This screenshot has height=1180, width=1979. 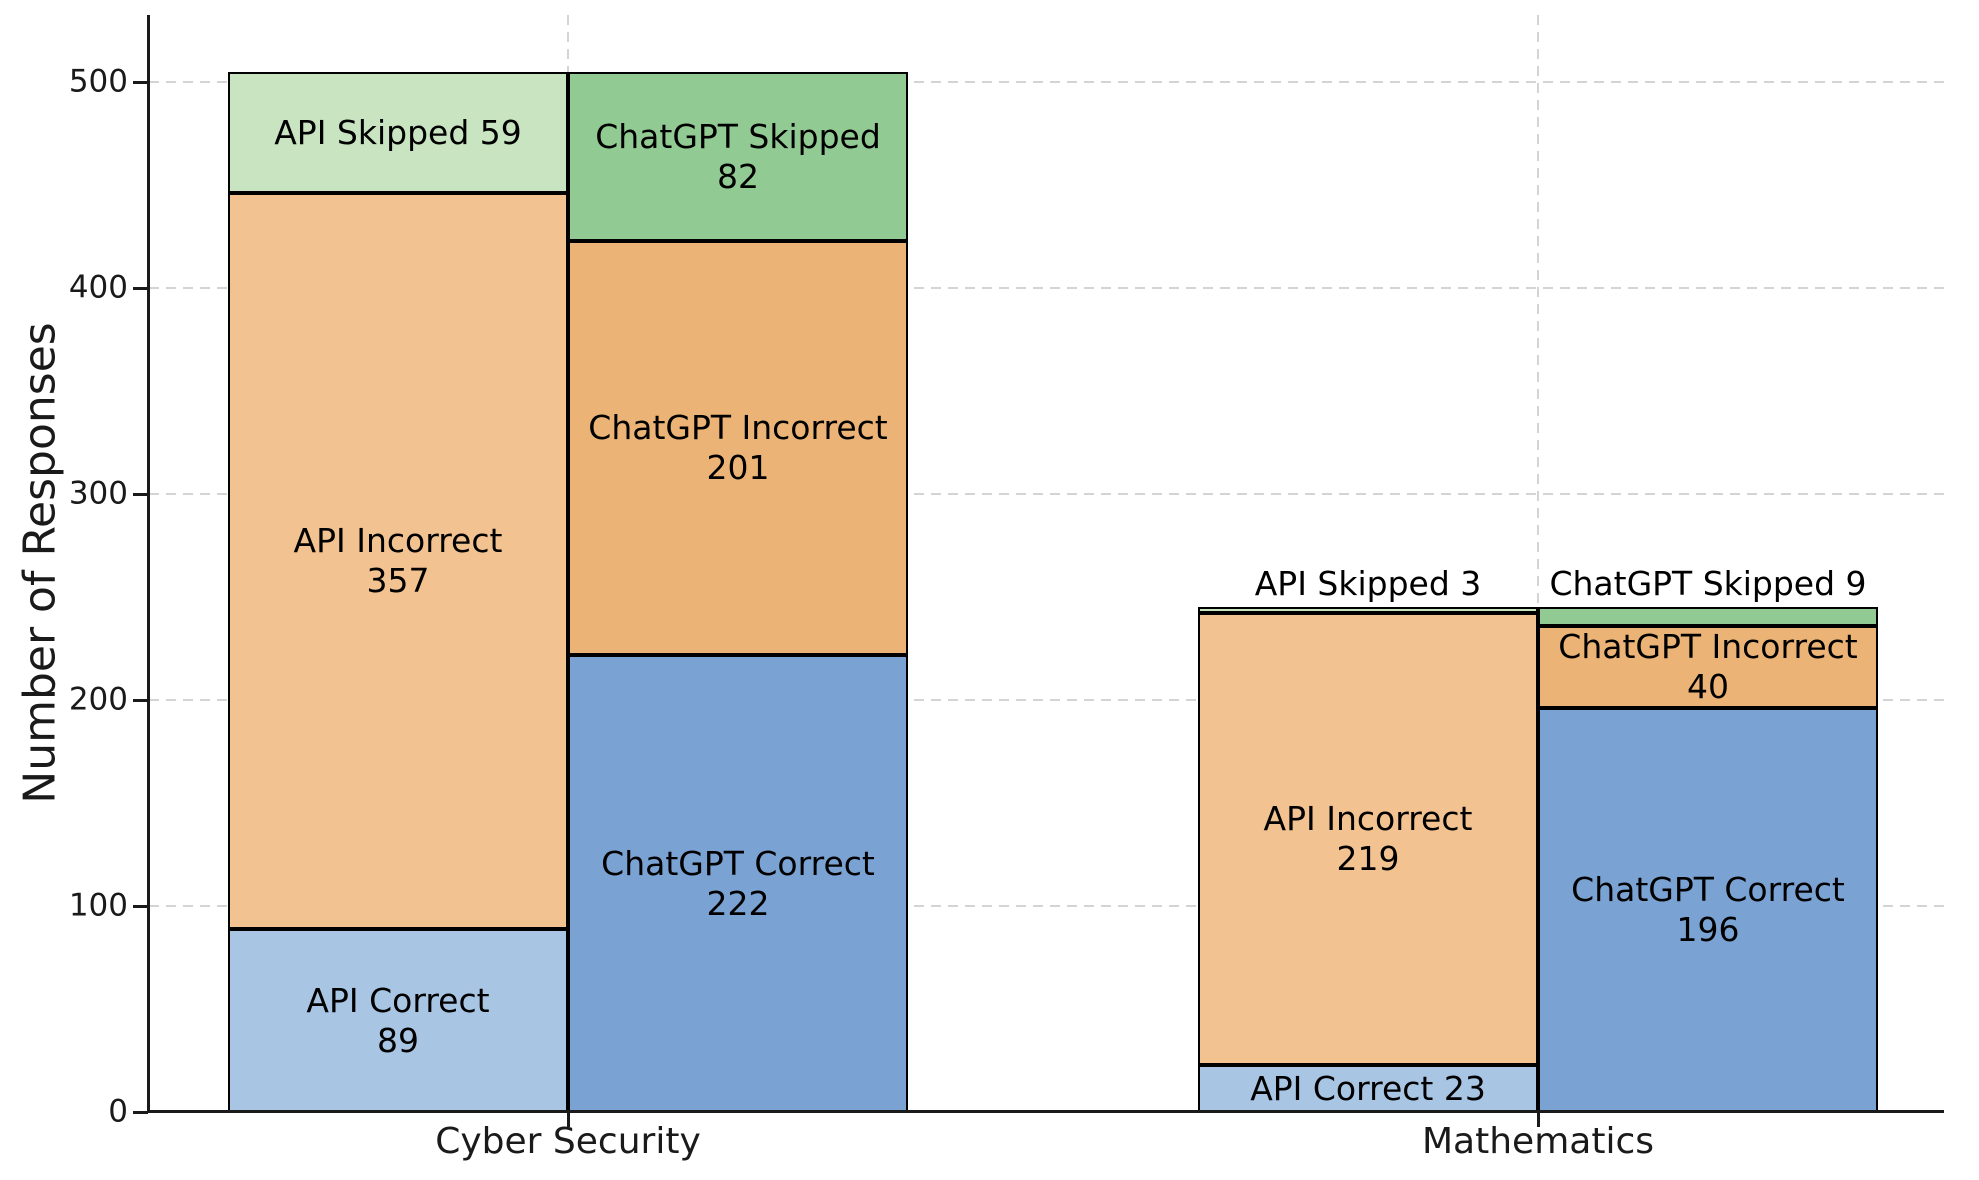 I want to click on bar-segment-label: API Incorrect 219, so click(x=1368, y=839).